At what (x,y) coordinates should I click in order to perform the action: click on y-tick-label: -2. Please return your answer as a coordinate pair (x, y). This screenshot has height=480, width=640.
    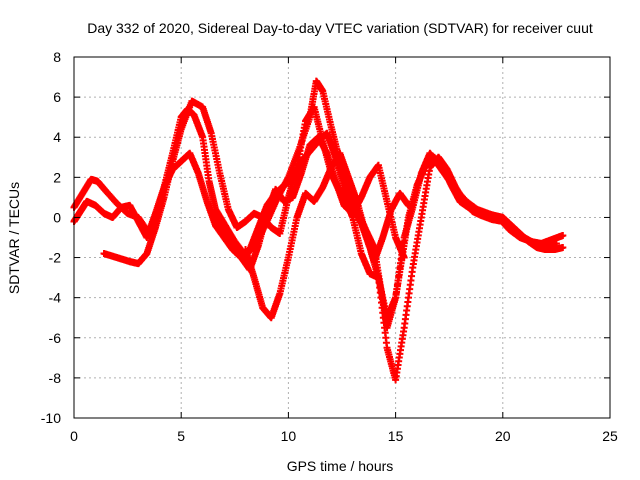
    Looking at the image, I should click on (55, 258).